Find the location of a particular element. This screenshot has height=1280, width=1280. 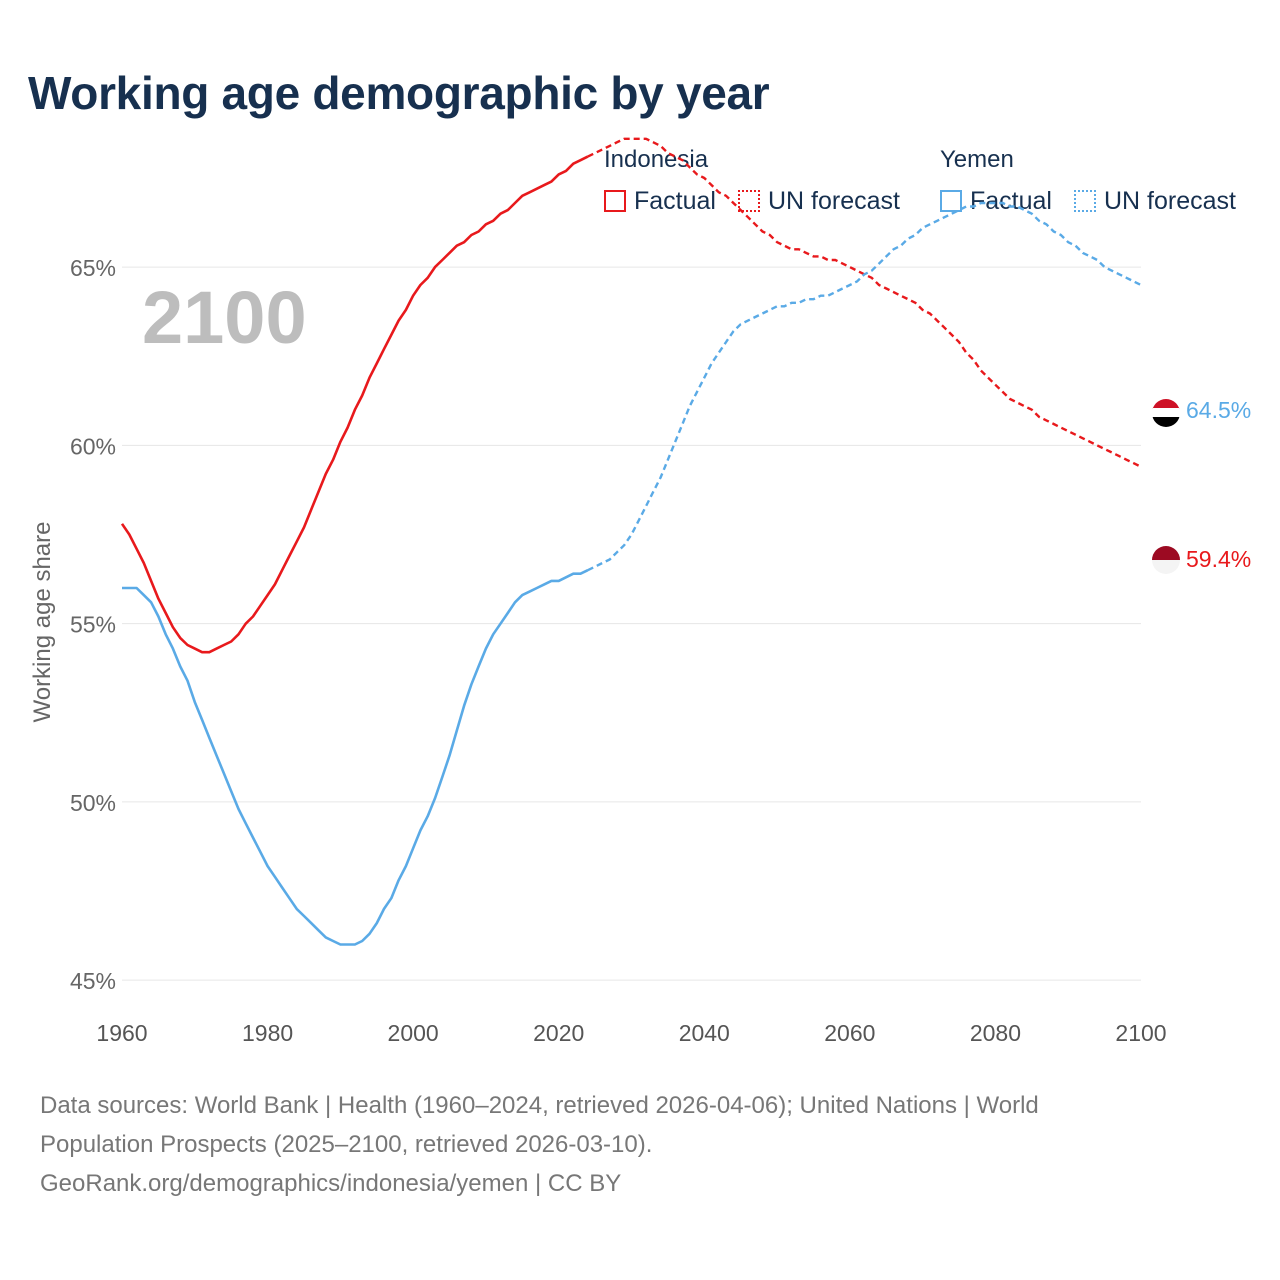

y-tick-label: 60% is located at coordinates (93, 446).